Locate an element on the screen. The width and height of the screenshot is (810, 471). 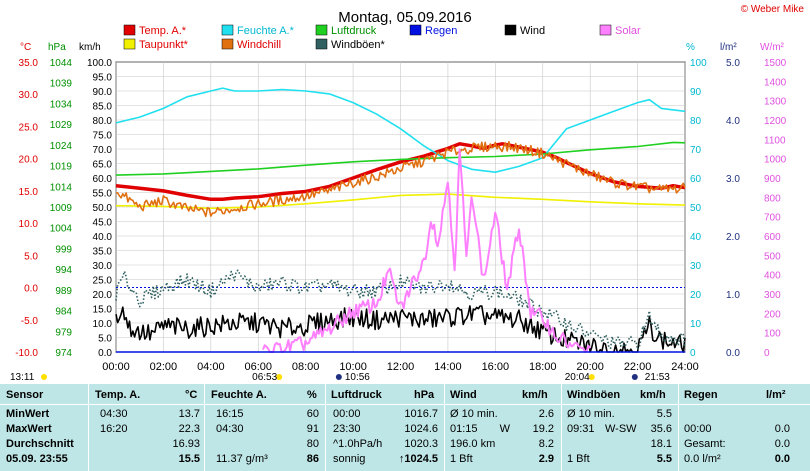
stat-temp-val: 15.5 is located at coordinates (189, 459).